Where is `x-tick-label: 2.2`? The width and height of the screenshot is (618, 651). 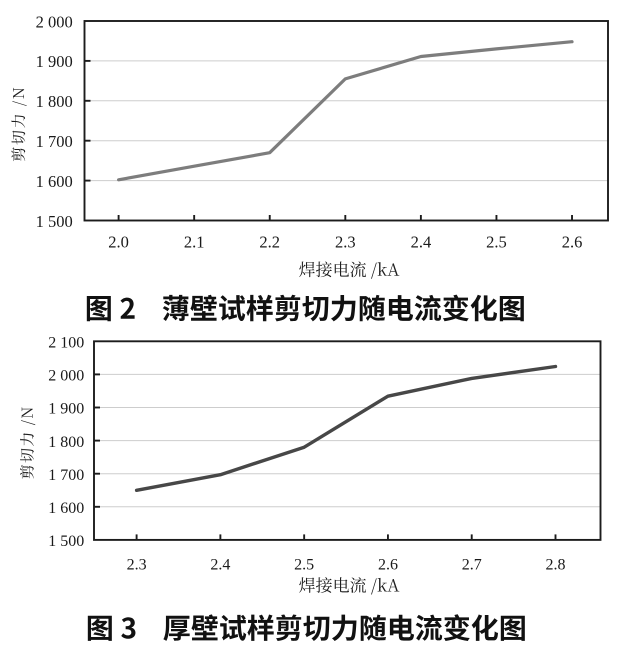 x-tick-label: 2.2 is located at coordinates (269, 241).